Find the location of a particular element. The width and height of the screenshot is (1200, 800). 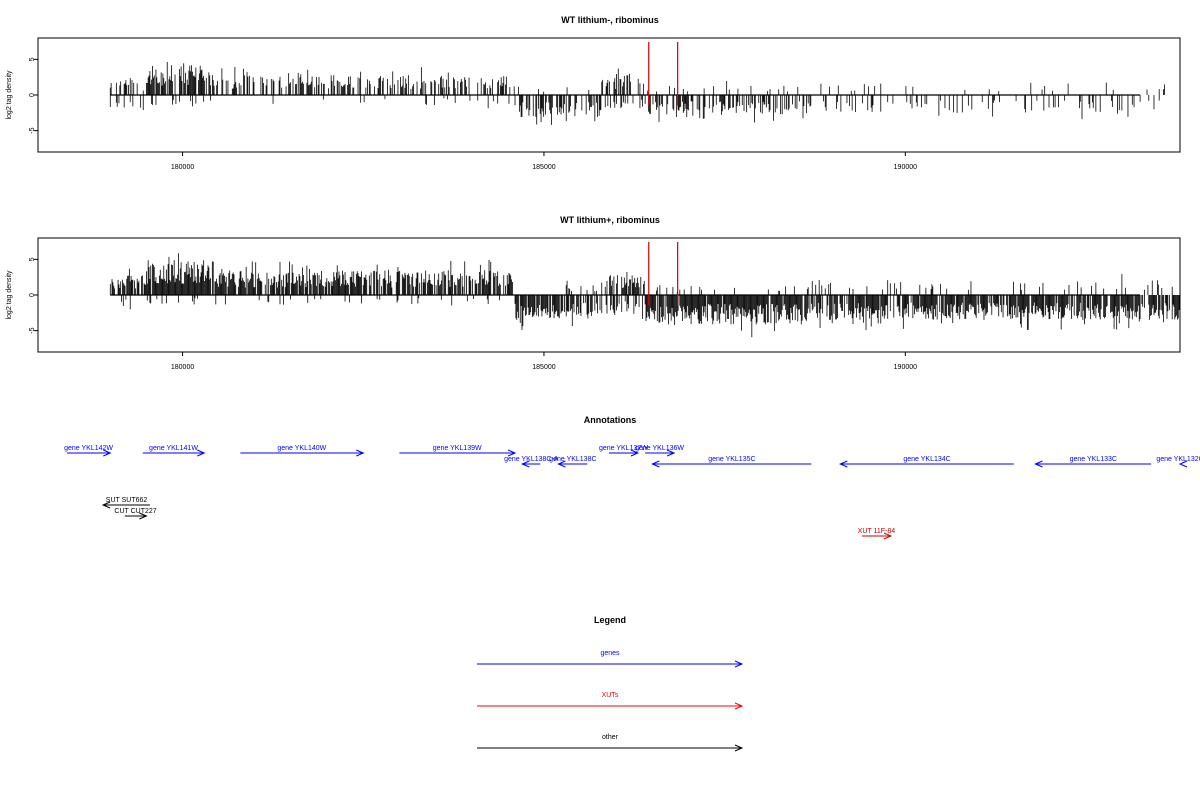

feature-label: gene YKL139W is located at coordinates (457, 448).